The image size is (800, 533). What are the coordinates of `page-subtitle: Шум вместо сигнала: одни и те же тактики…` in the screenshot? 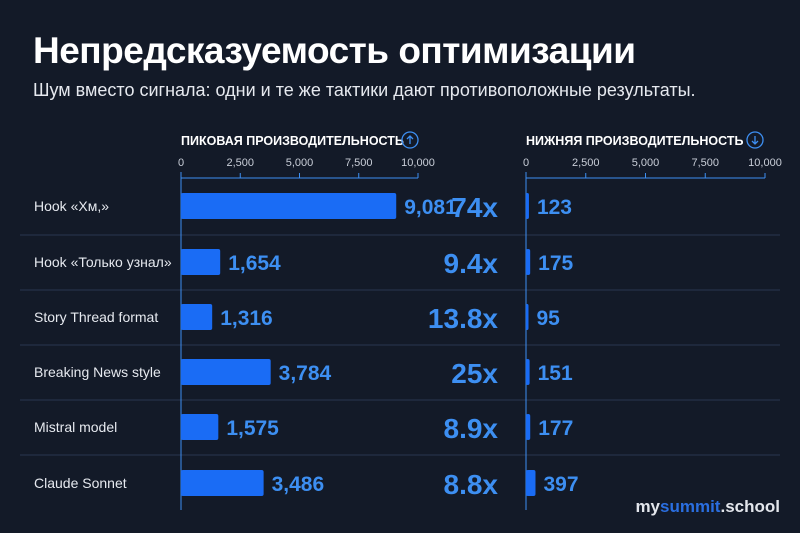 It's located at (364, 90).